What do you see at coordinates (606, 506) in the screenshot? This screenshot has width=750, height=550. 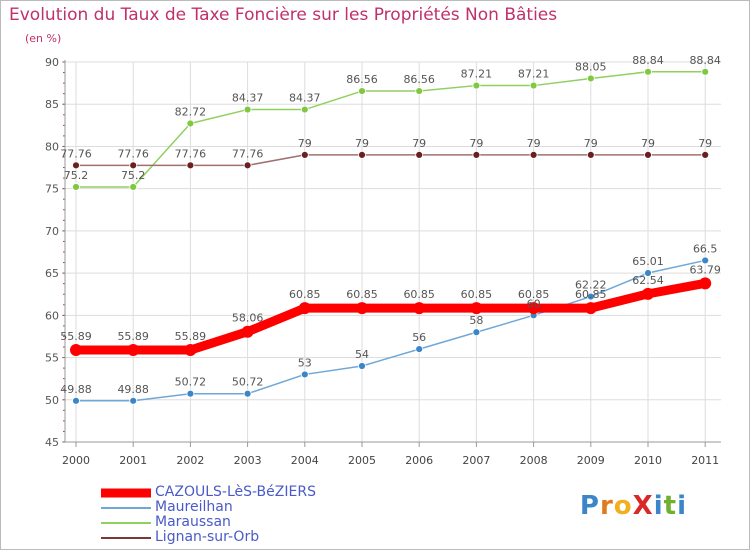 I see `logo-letter: r` at bounding box center [606, 506].